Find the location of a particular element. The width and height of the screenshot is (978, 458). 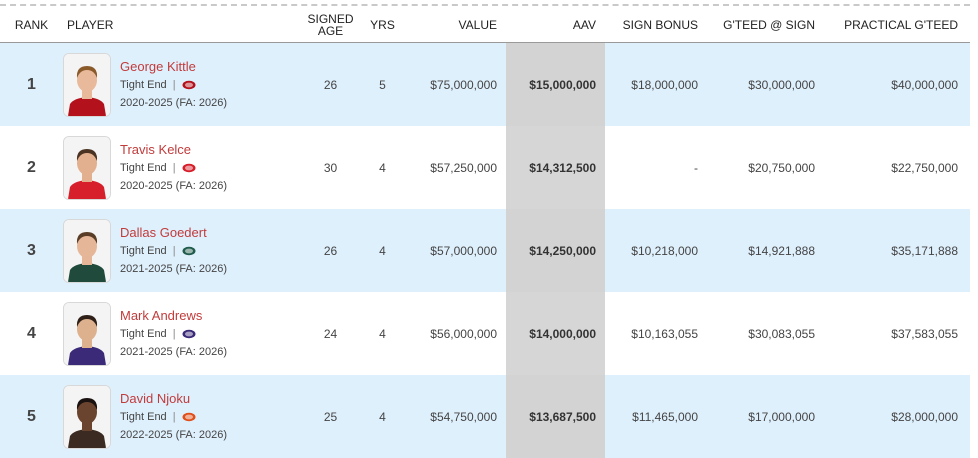

col-header-signed-age: SIGNED AGE is located at coordinates (330, 25).